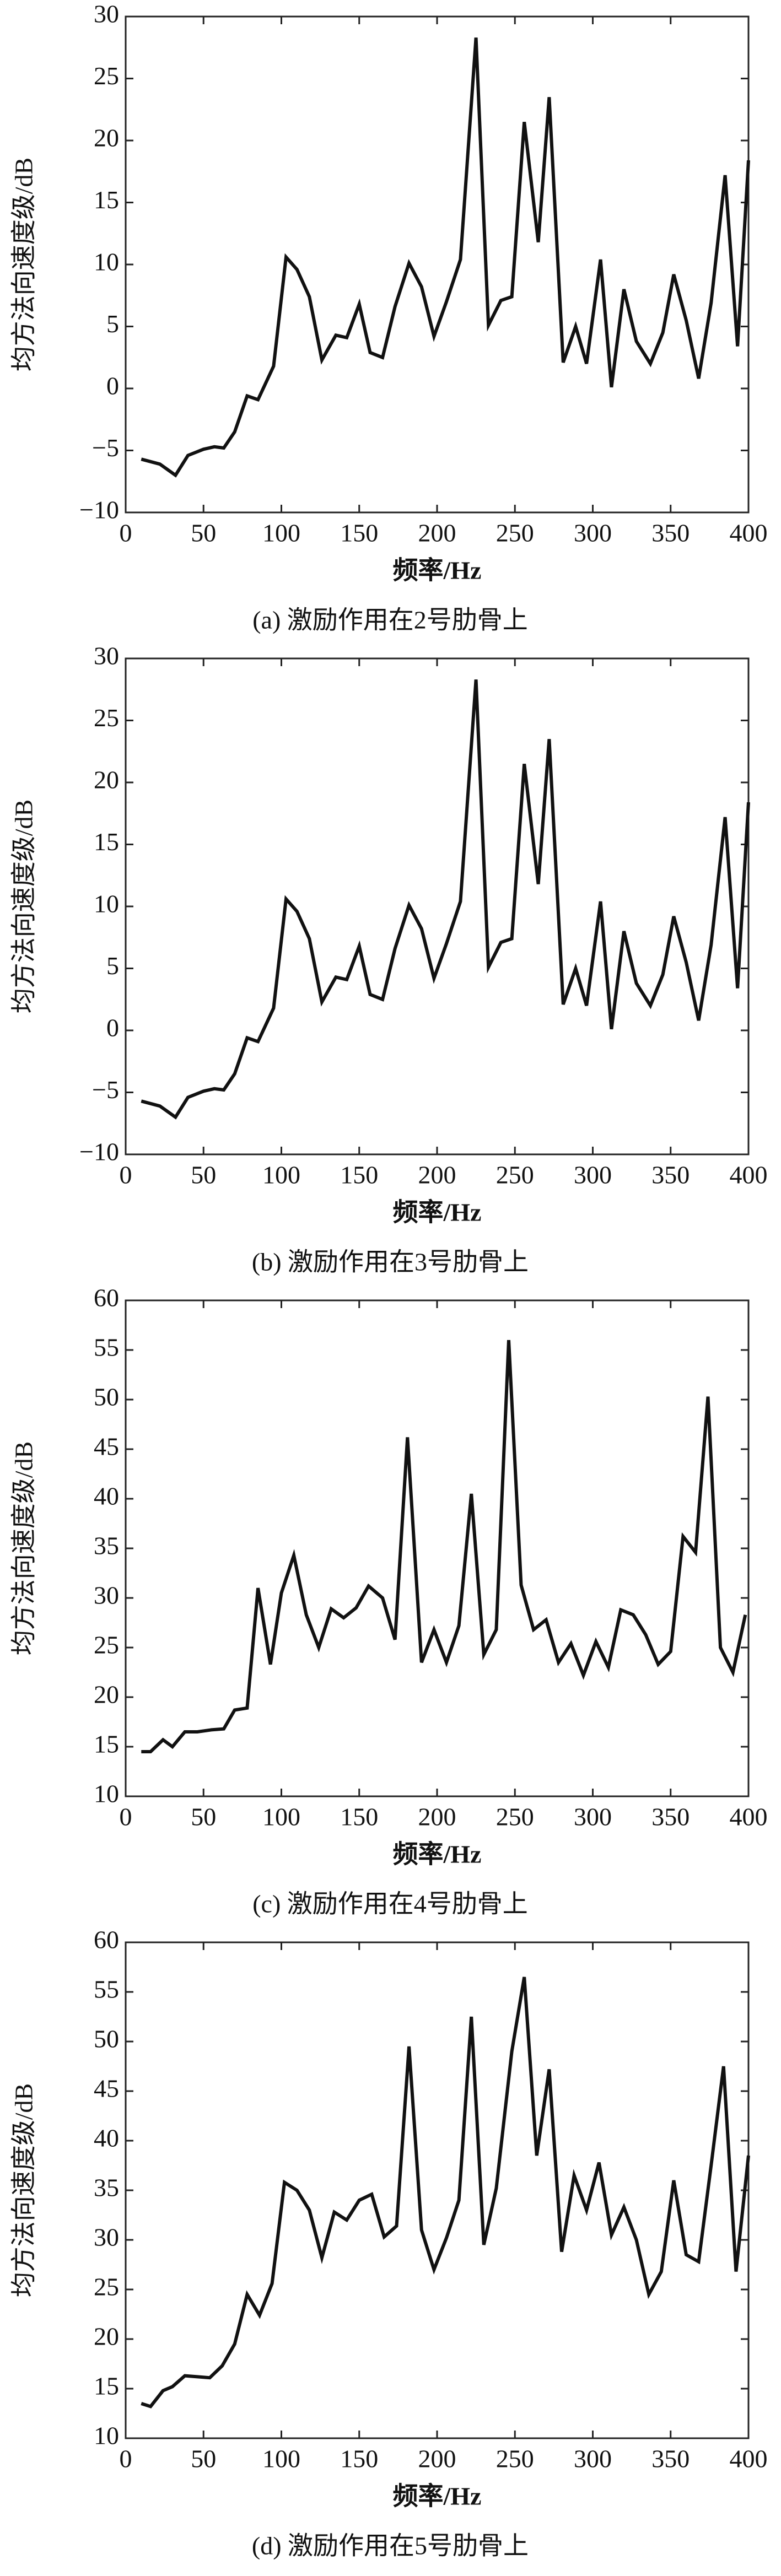 This screenshot has height=2576, width=781. I want to click on caption: (c) 激励作用在4号肋骨上, so click(390, 1904).